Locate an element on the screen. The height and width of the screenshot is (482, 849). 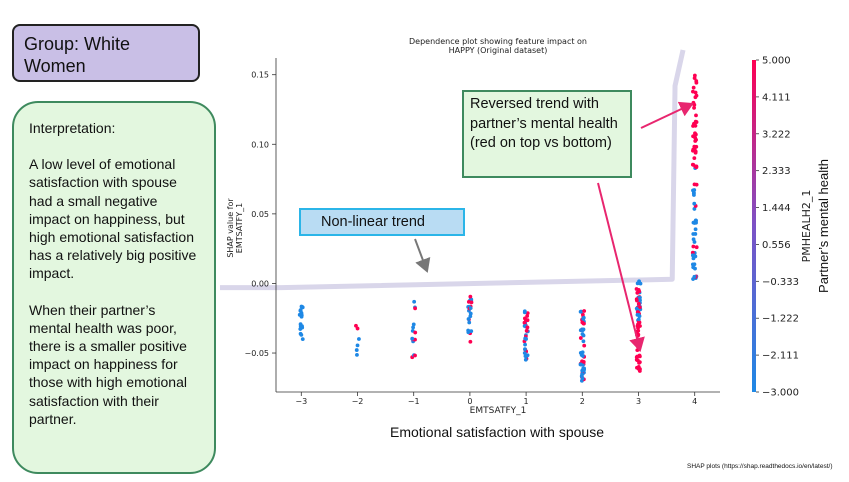
x-tick-label: −1 is located at coordinates (414, 401).